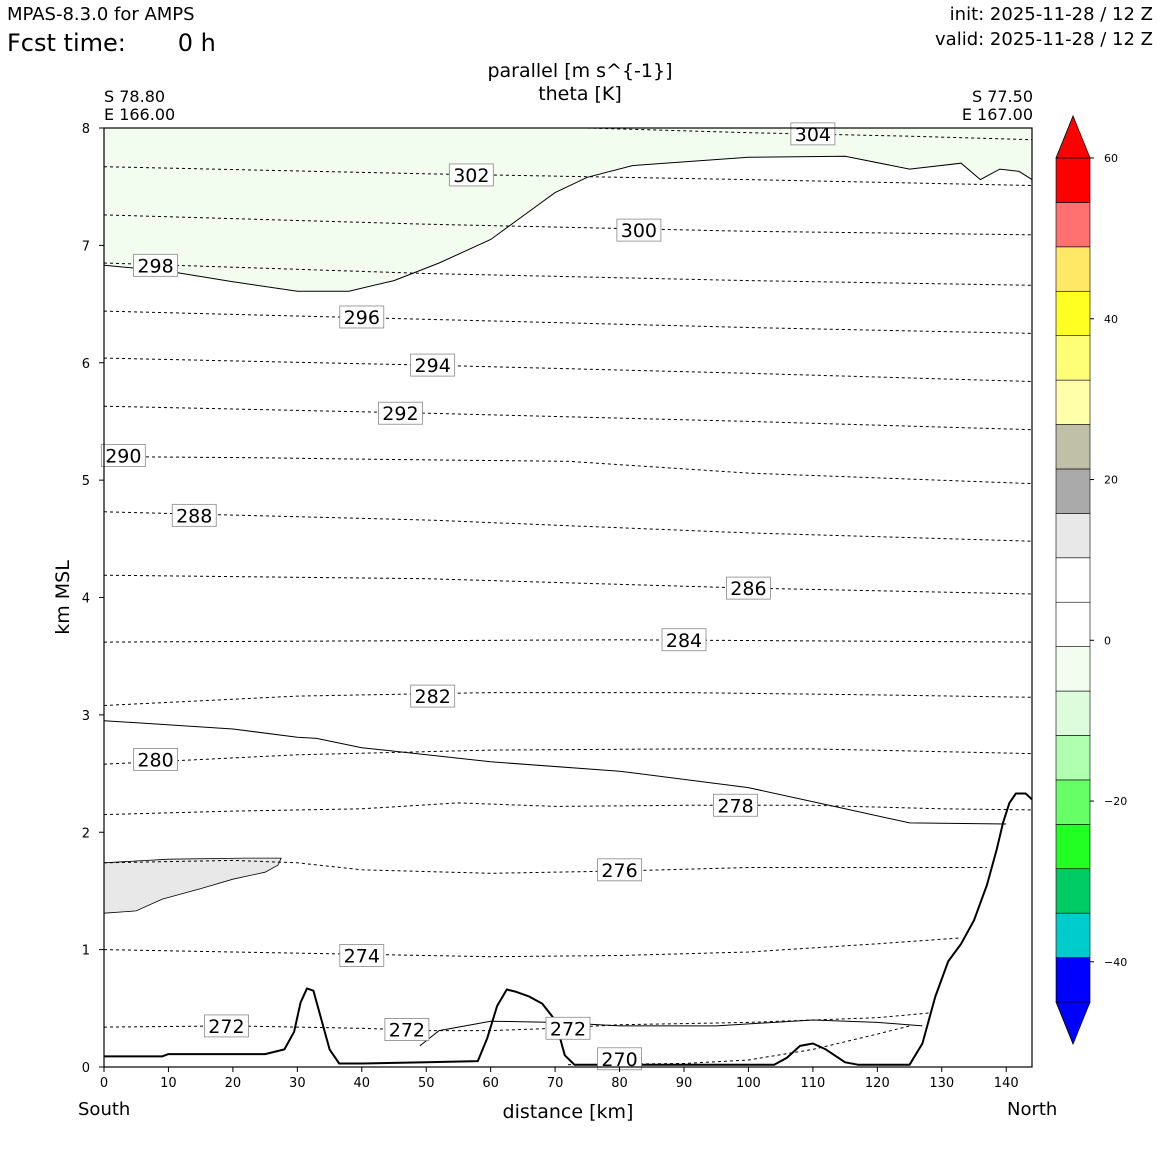 This screenshot has width=1160, height=1160. What do you see at coordinates (1073, 136) in the screenshot?
I see `colorbar-extend-high` at bounding box center [1073, 136].